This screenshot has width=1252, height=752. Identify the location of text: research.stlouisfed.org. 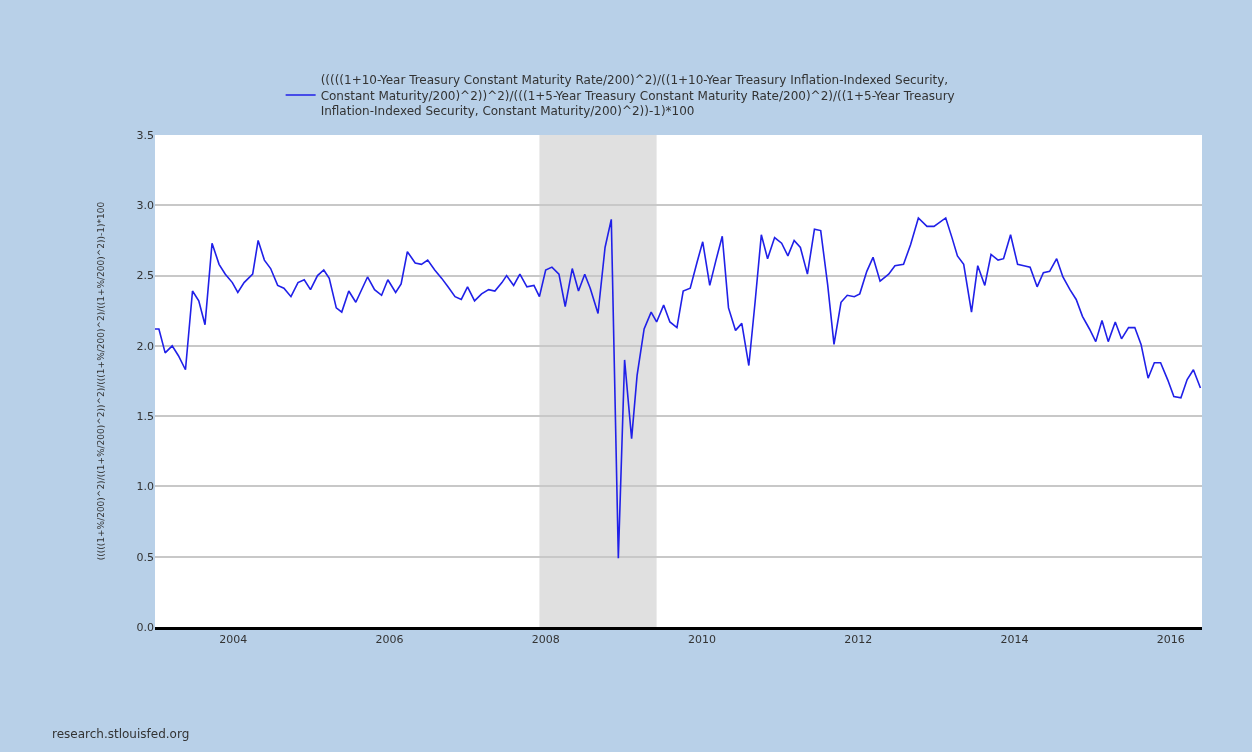
(121, 734).